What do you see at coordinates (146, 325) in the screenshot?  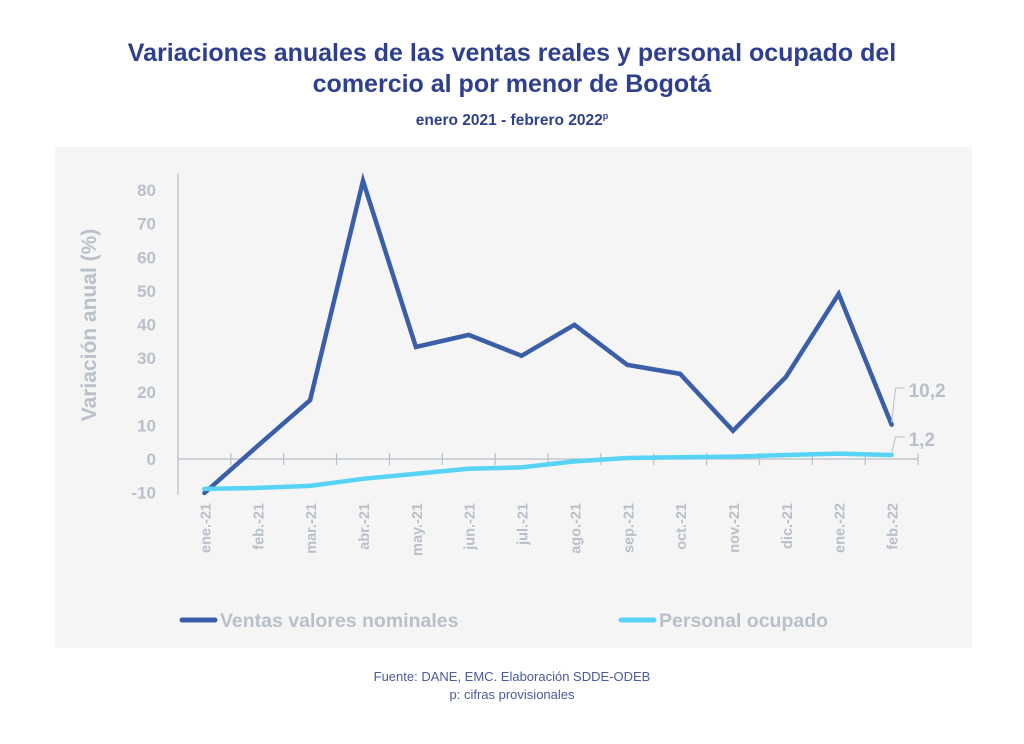 I see `y-tick-label: 40` at bounding box center [146, 325].